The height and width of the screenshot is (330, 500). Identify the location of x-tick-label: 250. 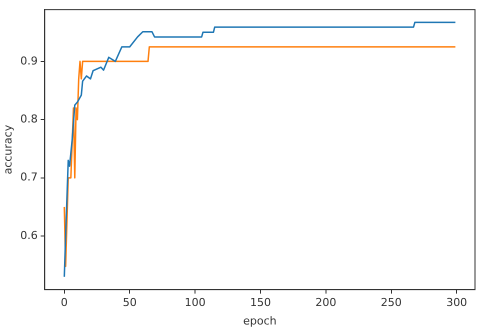
(391, 303).